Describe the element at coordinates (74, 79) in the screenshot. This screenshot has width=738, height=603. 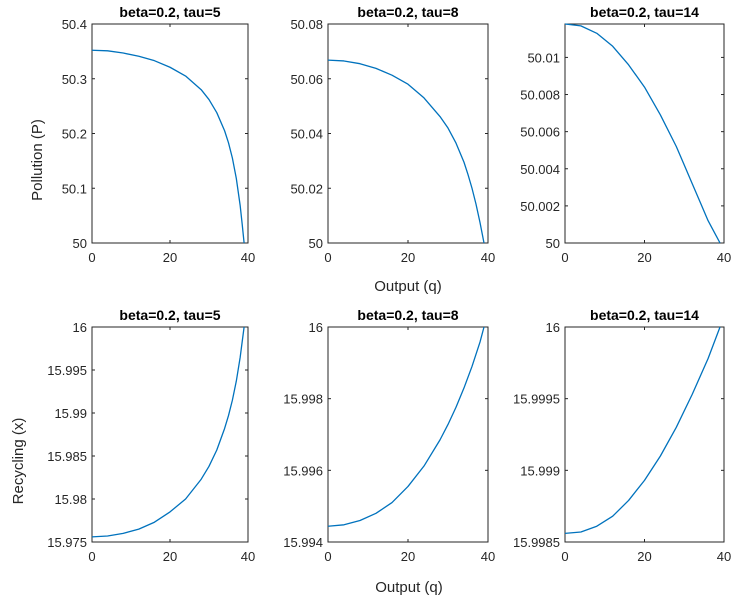
I see `y-tick-label: 50.3` at that location.